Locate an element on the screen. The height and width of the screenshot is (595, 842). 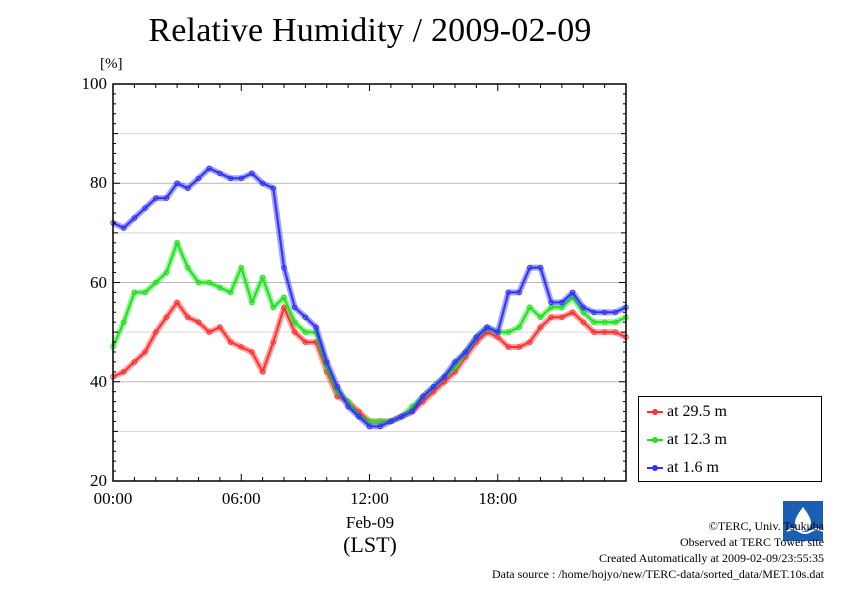
y-axis-unit: [%] is located at coordinates (111, 64).